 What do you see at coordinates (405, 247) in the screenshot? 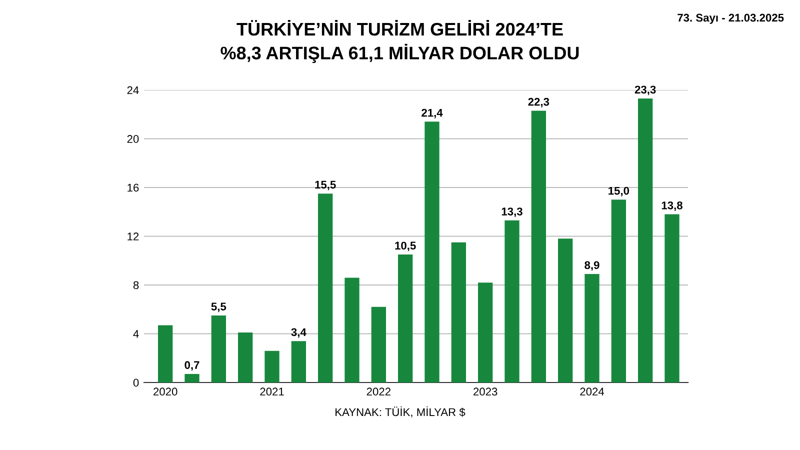
I see `data-label: 10,5` at bounding box center [405, 247].